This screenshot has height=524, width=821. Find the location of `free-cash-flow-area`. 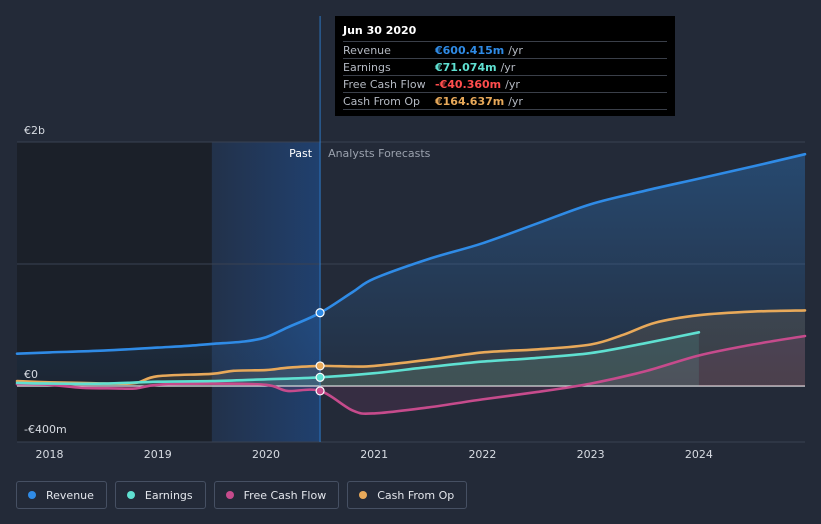

free-cash-flow-area is located at coordinates (411, 375).